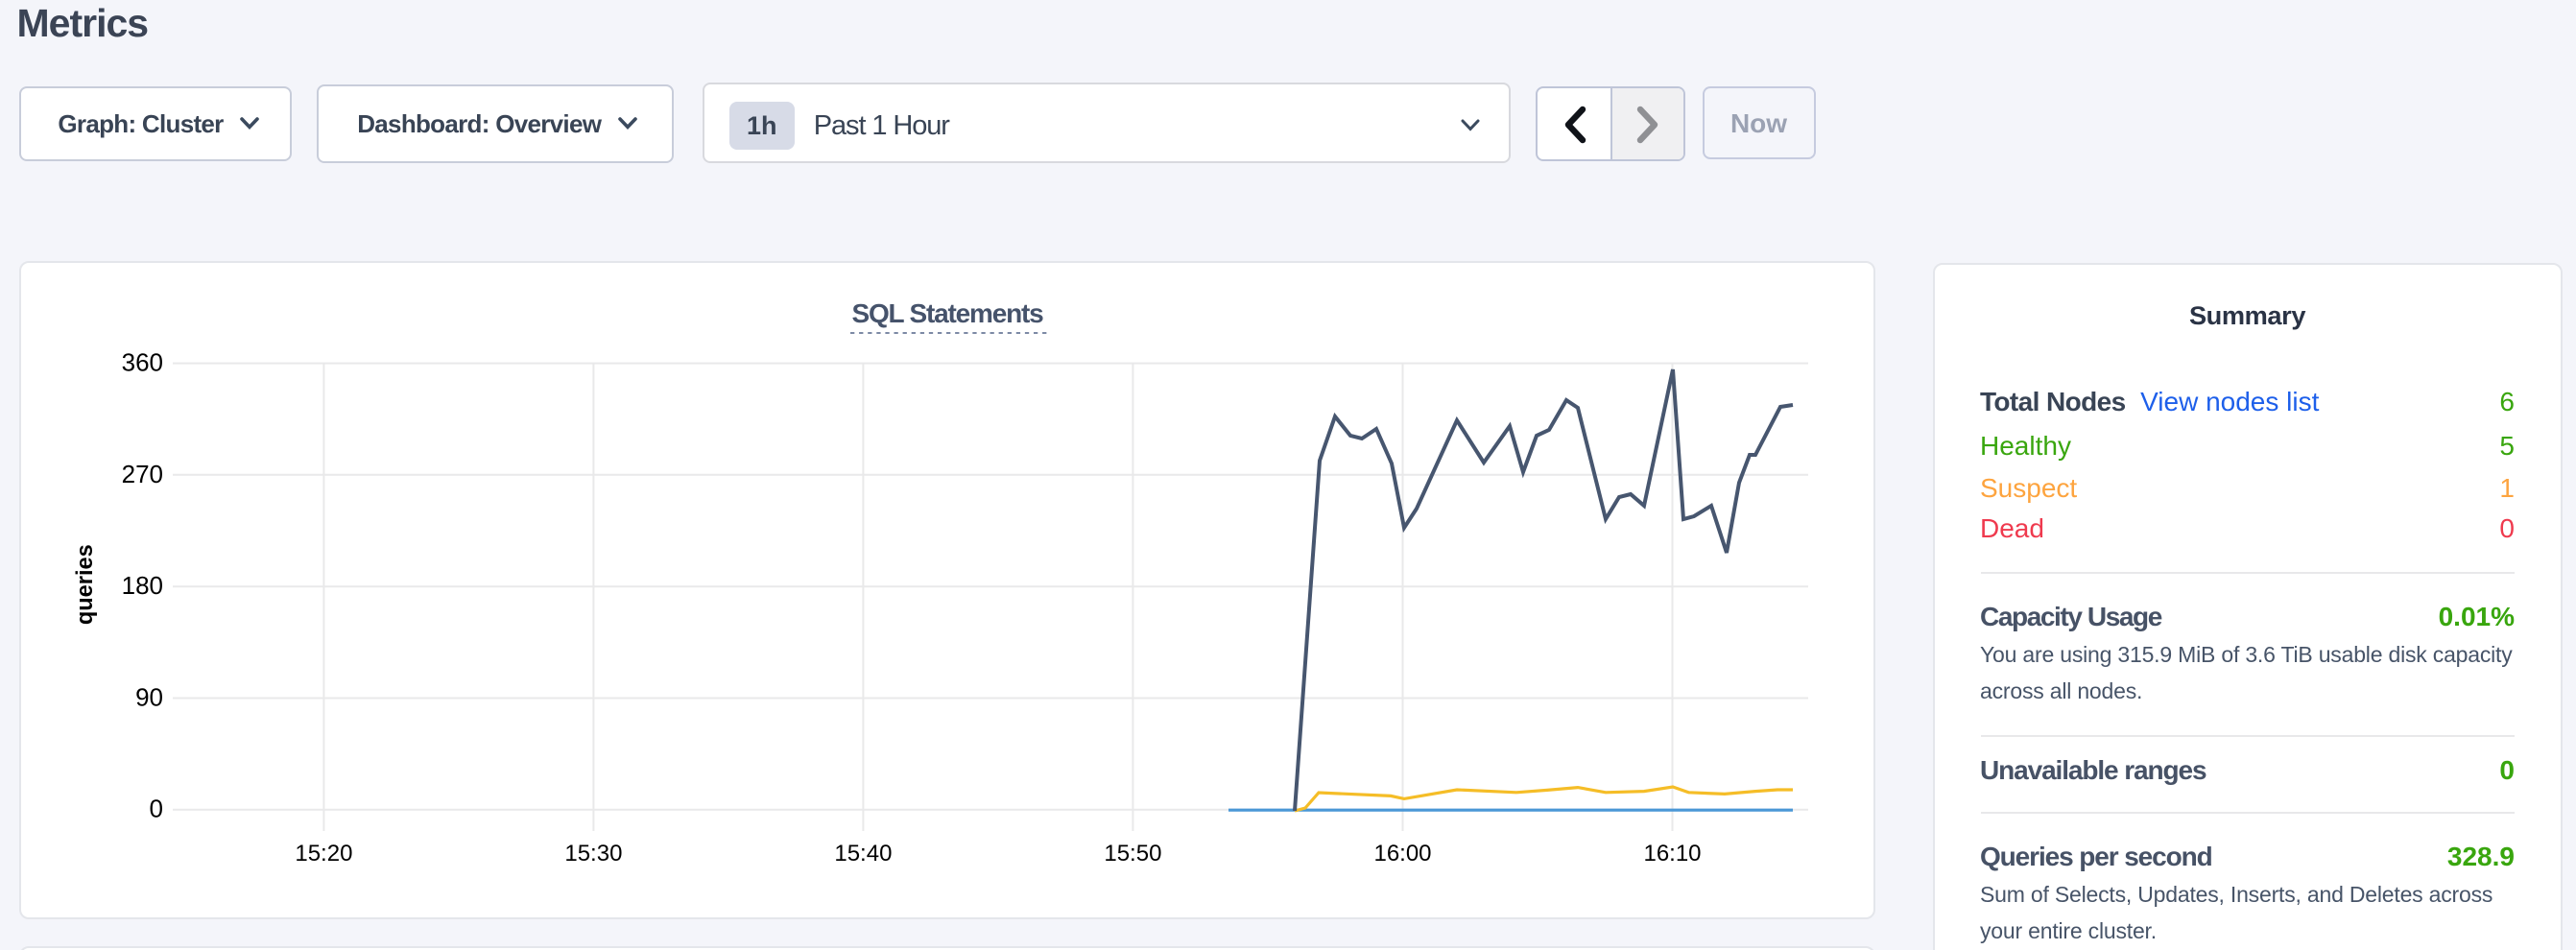 The width and height of the screenshot is (2576, 950). What do you see at coordinates (1672, 854) in the screenshot?
I see `svg-text: 16:10` at bounding box center [1672, 854].